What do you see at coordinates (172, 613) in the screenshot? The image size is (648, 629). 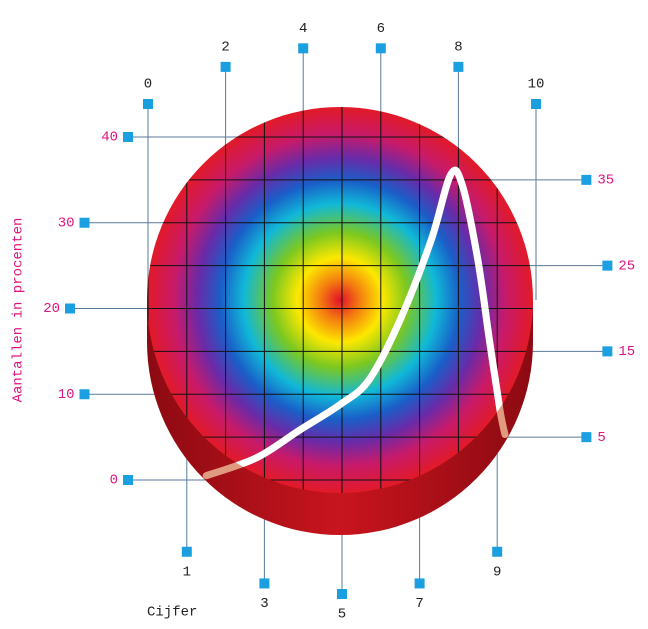 I see `x-axis-label: Cijfer` at bounding box center [172, 613].